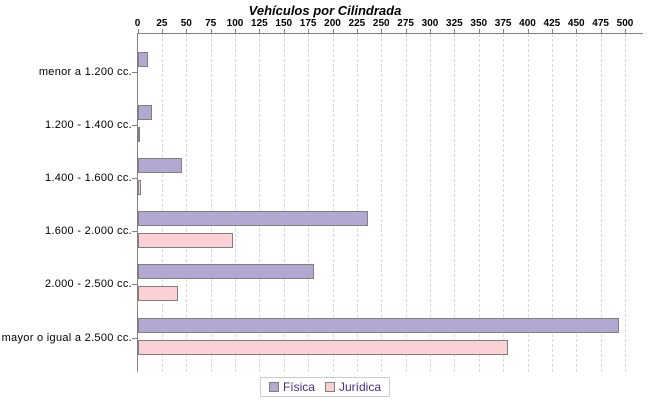 The height and width of the screenshot is (400, 650). What do you see at coordinates (325, 10) in the screenshot?
I see `chart-title: Vehículos por Cilindrada` at bounding box center [325, 10].